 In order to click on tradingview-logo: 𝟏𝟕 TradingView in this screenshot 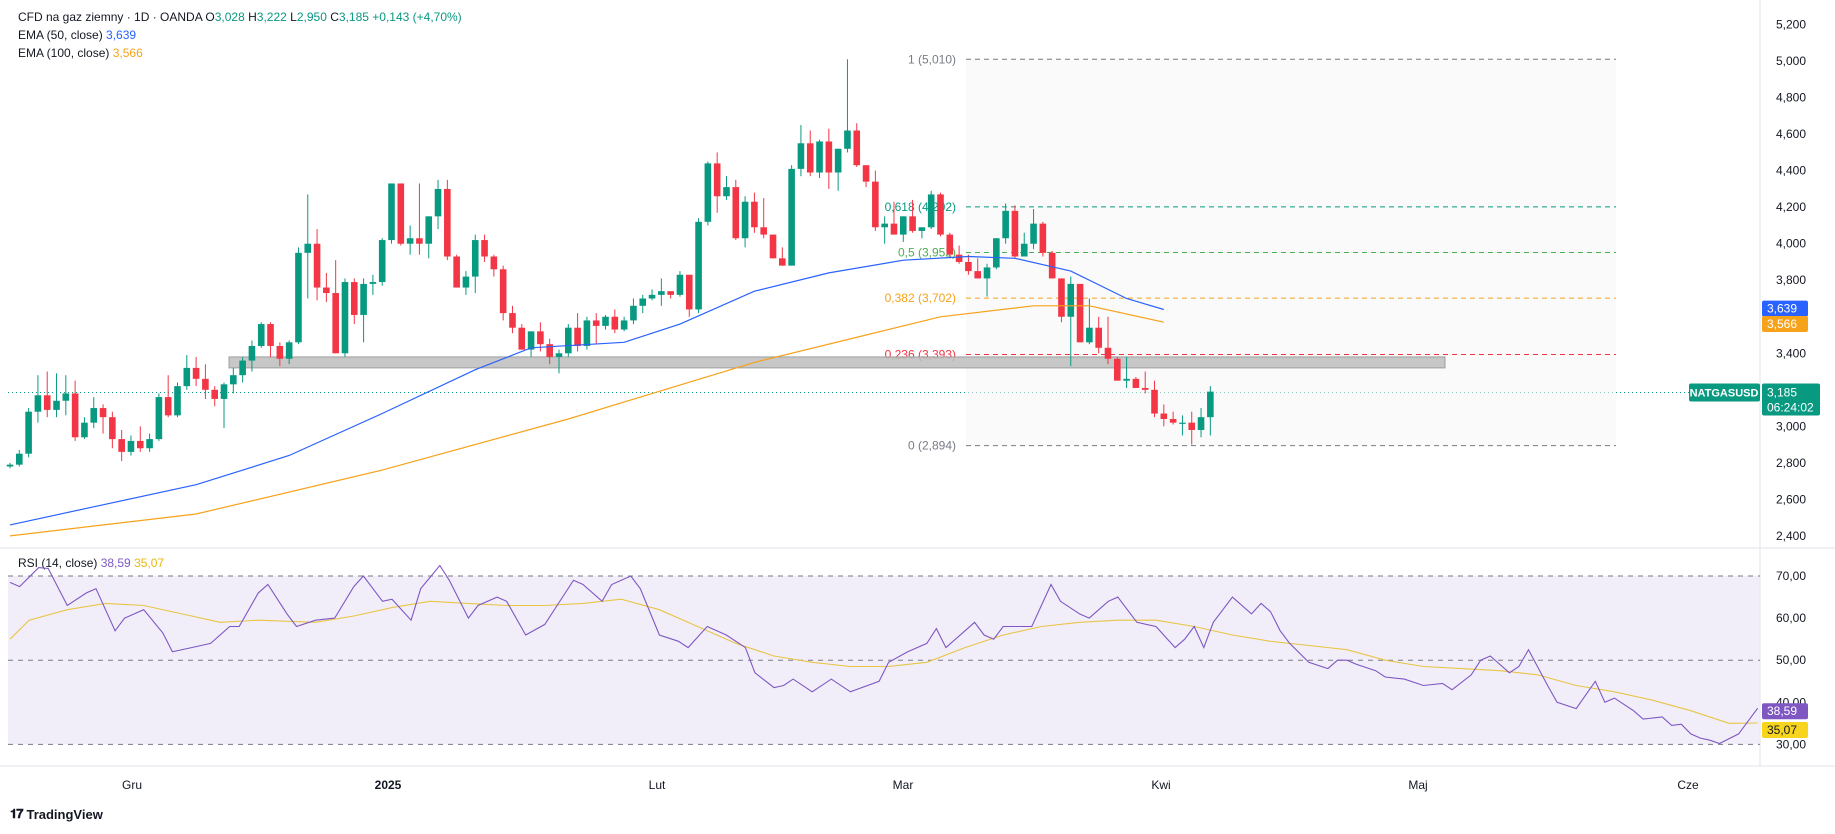, I will do `click(56, 814)`.